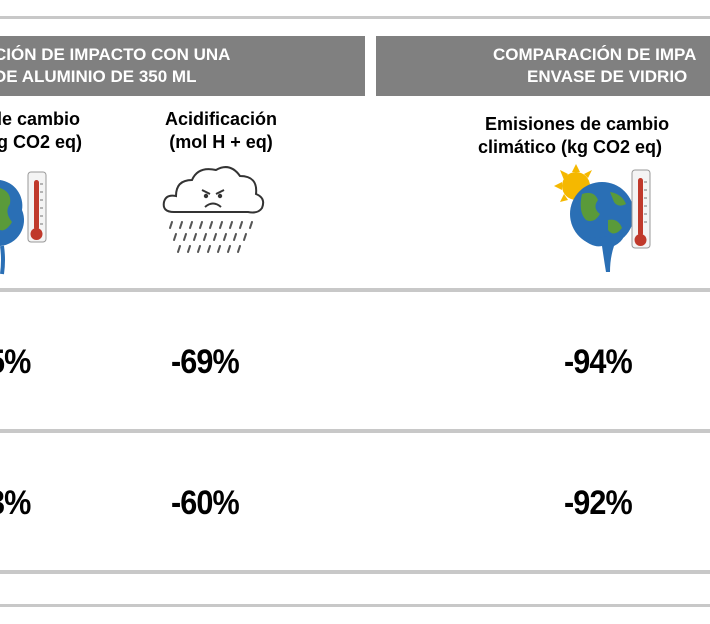  What do you see at coordinates (595, 54) in the screenshot?
I see `header-right-line1: COMPARACIÓN DE IMPA` at bounding box center [595, 54].